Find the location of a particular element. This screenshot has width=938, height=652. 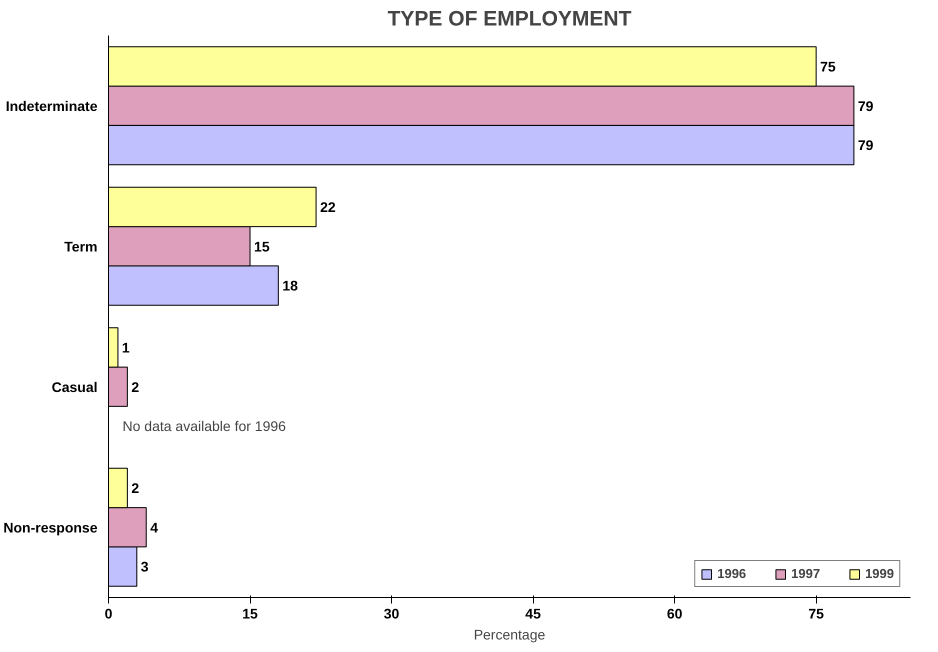

y-tick-label: Indeterminate is located at coordinates (52, 106).